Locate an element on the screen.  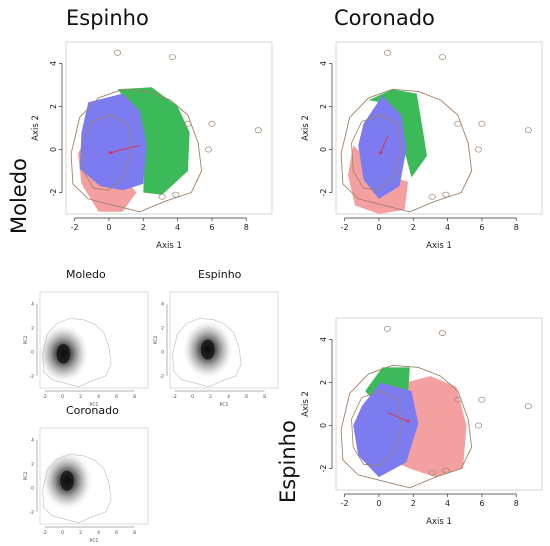
density-title-moledo: Moledo is located at coordinates (86, 274).